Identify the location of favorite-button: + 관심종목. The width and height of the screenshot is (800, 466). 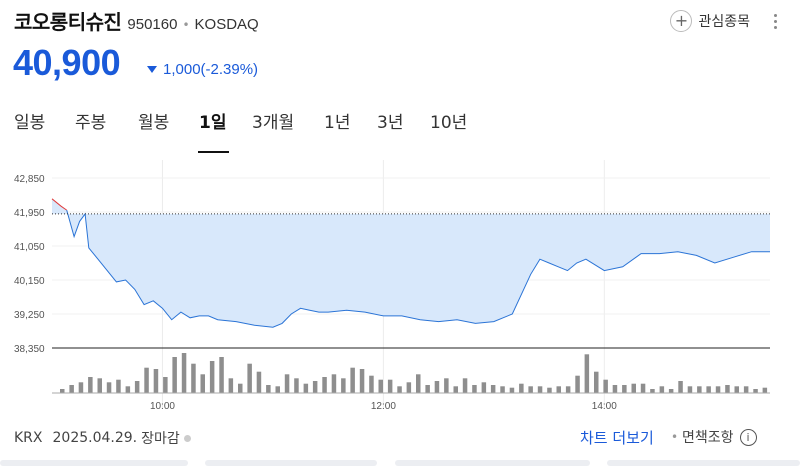
(710, 21).